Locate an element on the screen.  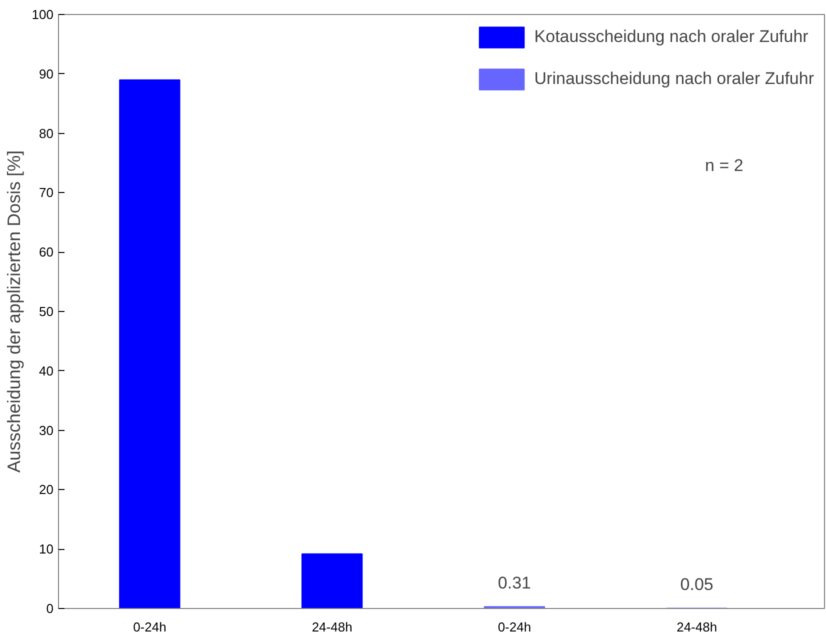
y-tick-label: 100 is located at coordinates (43, 14).